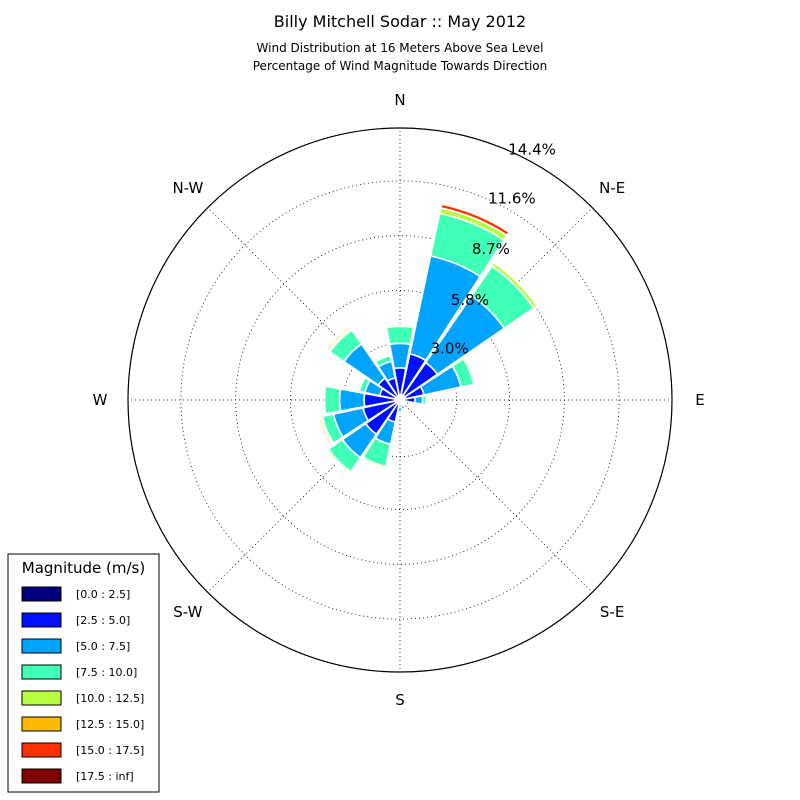 The width and height of the screenshot is (800, 800). Describe the element at coordinates (612, 612) in the screenshot. I see `direction-label: S-E` at that location.